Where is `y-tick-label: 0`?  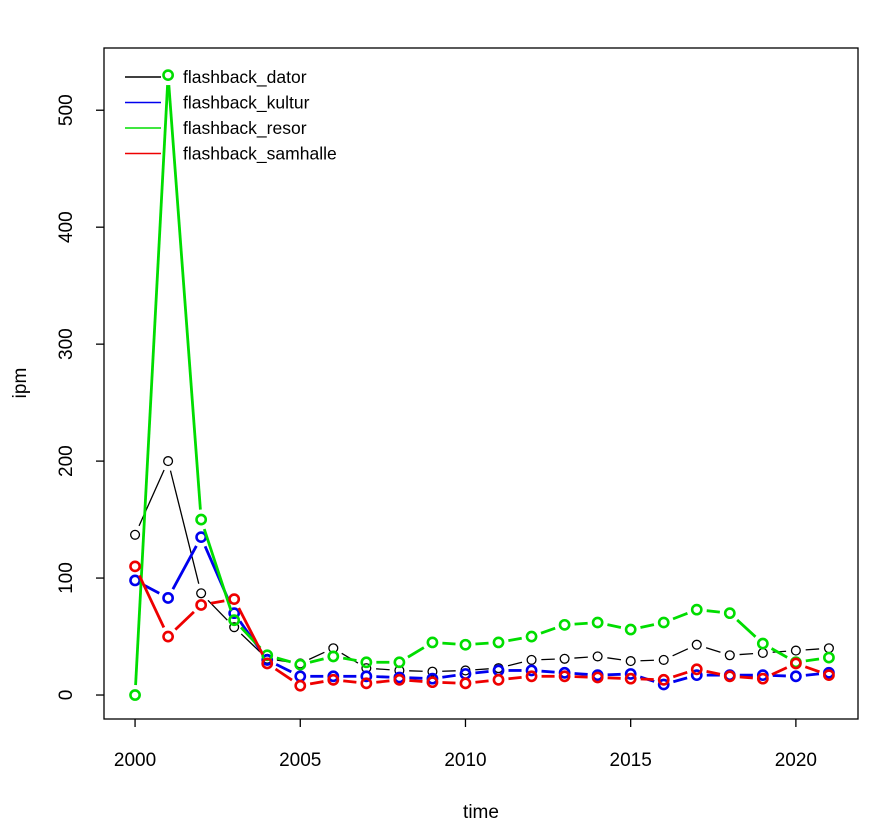 y-tick-label: 0 is located at coordinates (66, 695).